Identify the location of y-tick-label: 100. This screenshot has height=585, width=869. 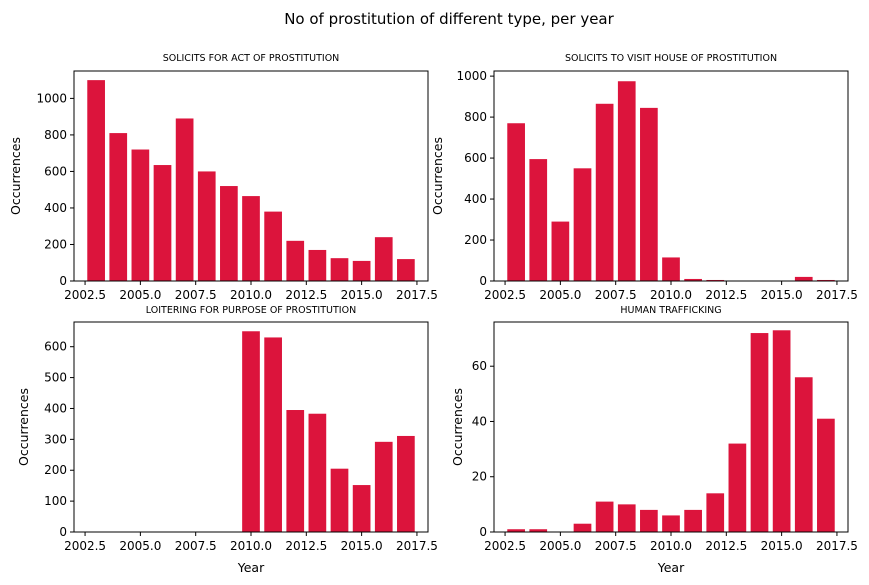
(55, 501).